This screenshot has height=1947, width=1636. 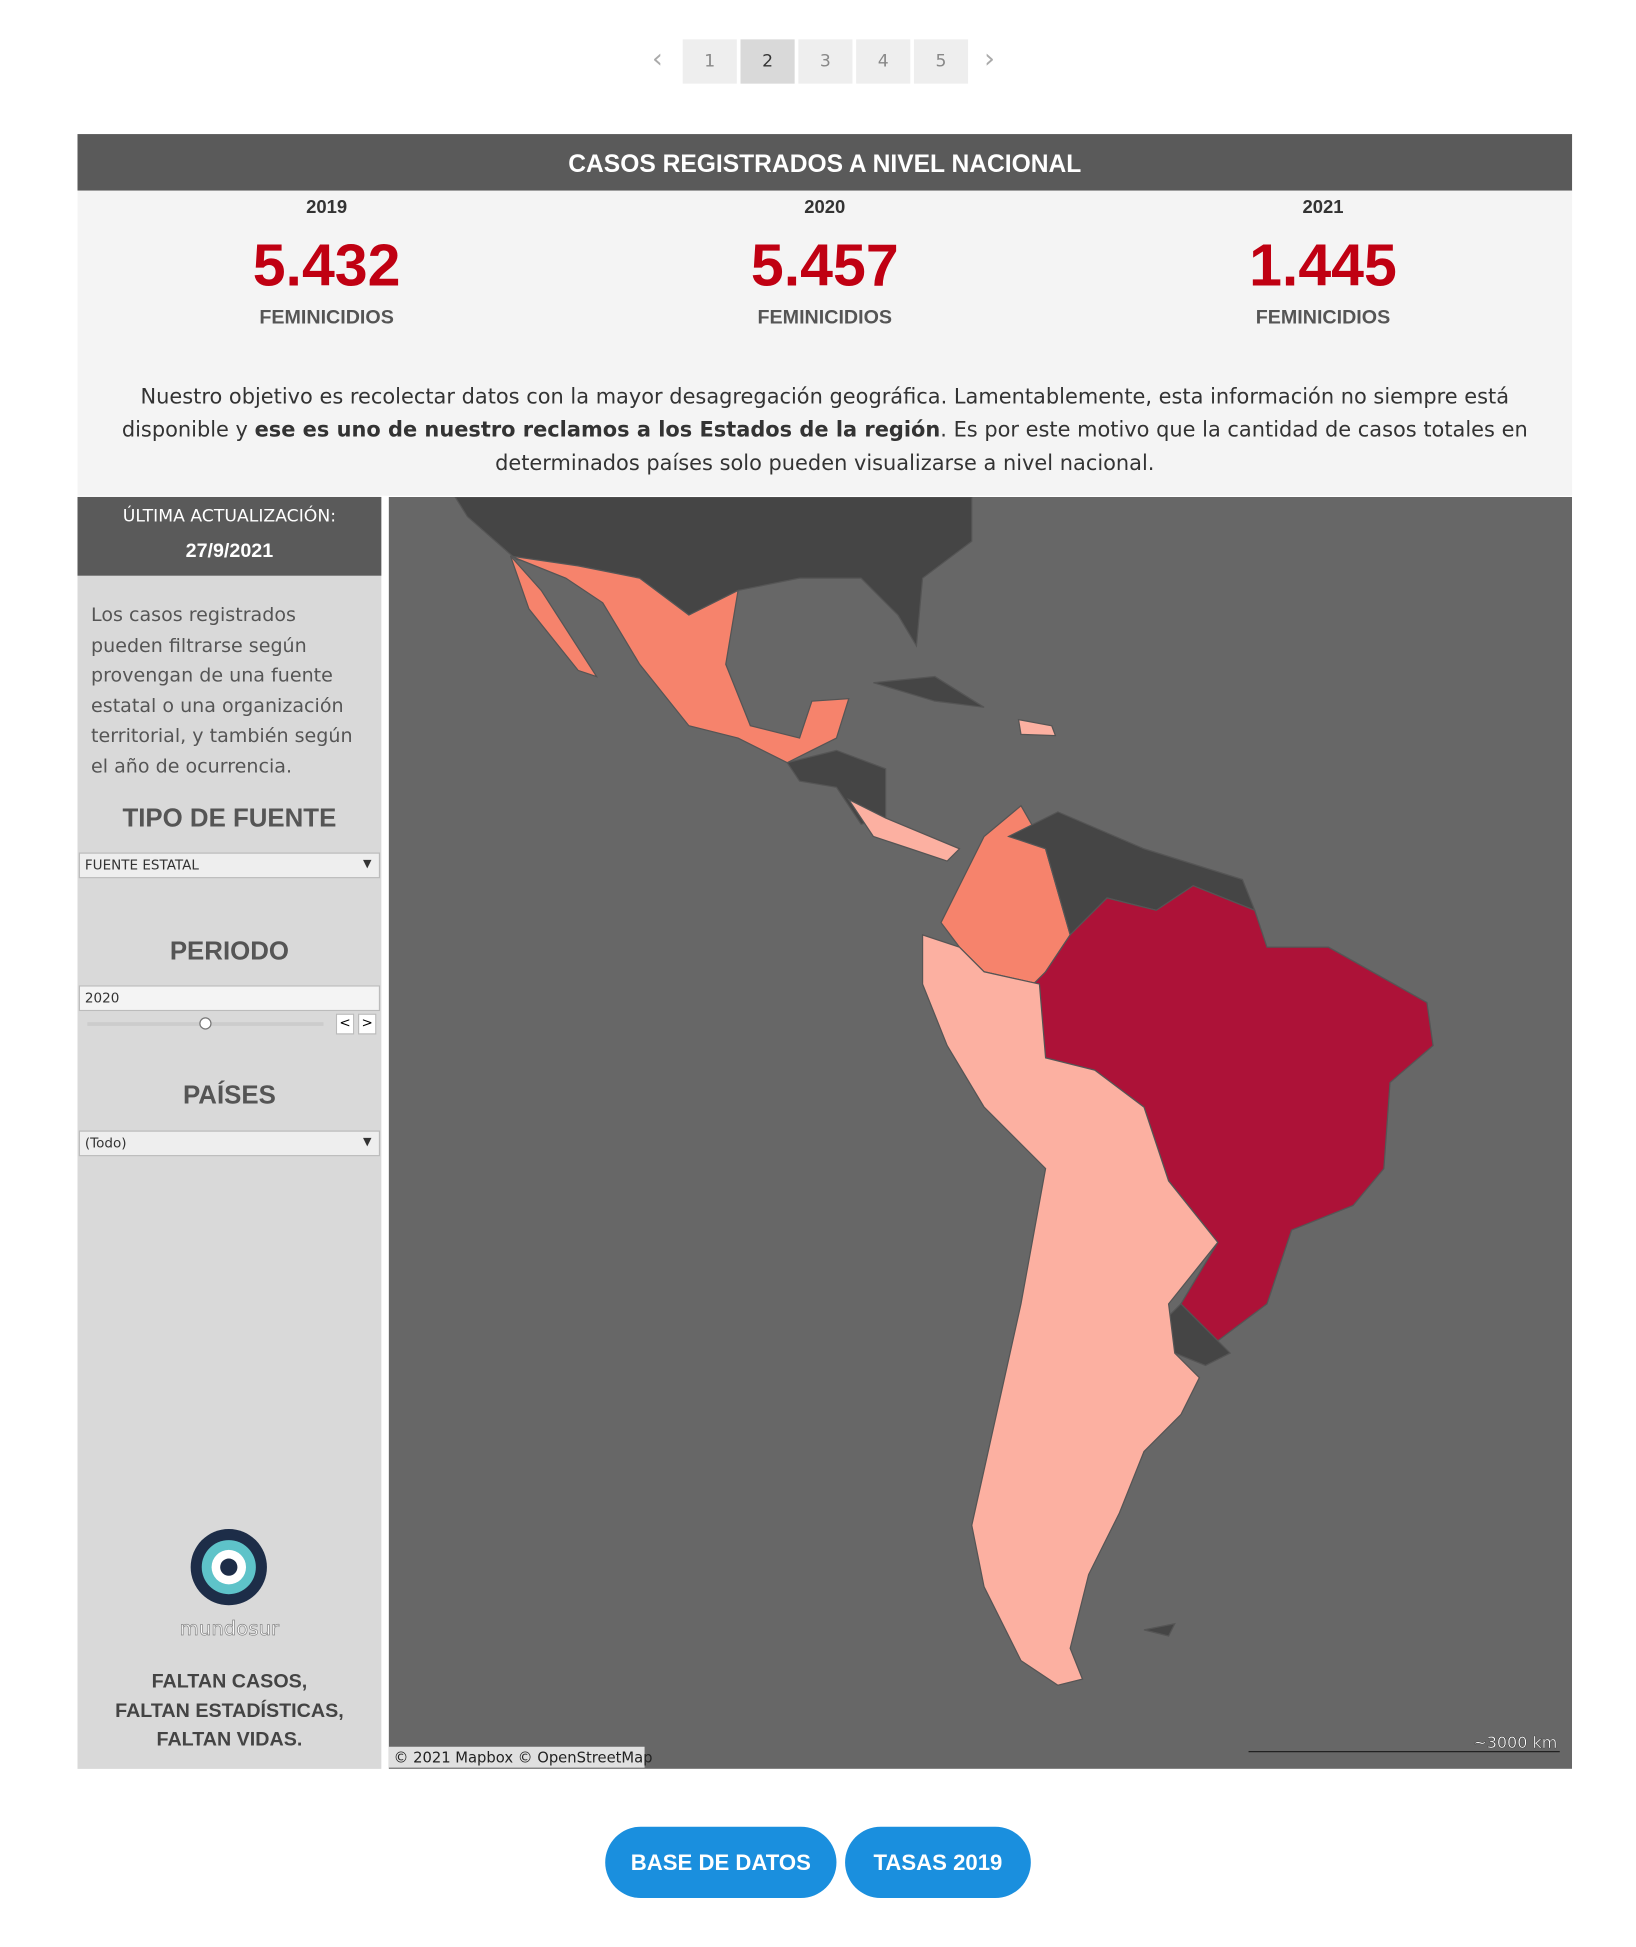 What do you see at coordinates (141, 865) in the screenshot?
I see `dropdown-value: FUENTE ESTATAL` at bounding box center [141, 865].